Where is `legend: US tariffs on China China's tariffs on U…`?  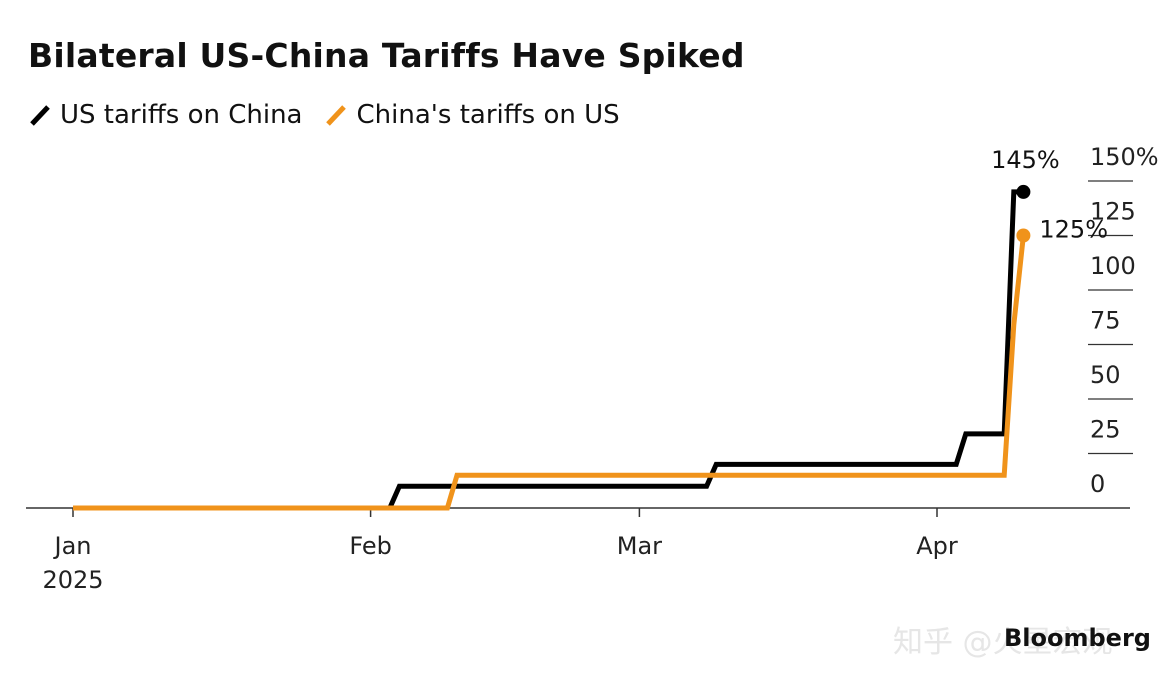
legend: US tariffs on China China's tariffs on U… is located at coordinates (335, 115).